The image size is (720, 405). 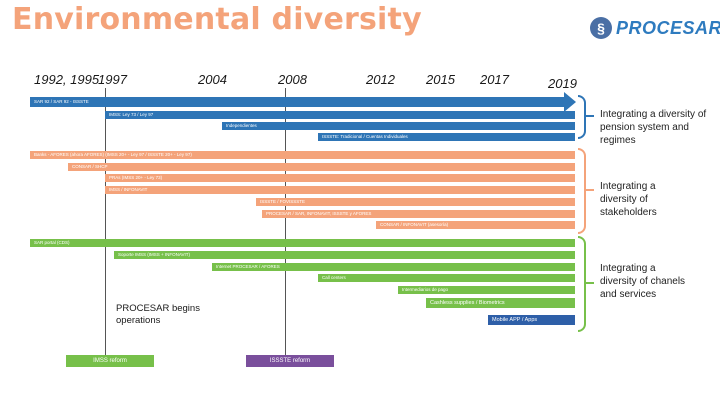 What do you see at coordinates (340, 115) in the screenshot?
I see `regime-bar: IMSS: Ley 73 / Ley 97` at bounding box center [340, 115].